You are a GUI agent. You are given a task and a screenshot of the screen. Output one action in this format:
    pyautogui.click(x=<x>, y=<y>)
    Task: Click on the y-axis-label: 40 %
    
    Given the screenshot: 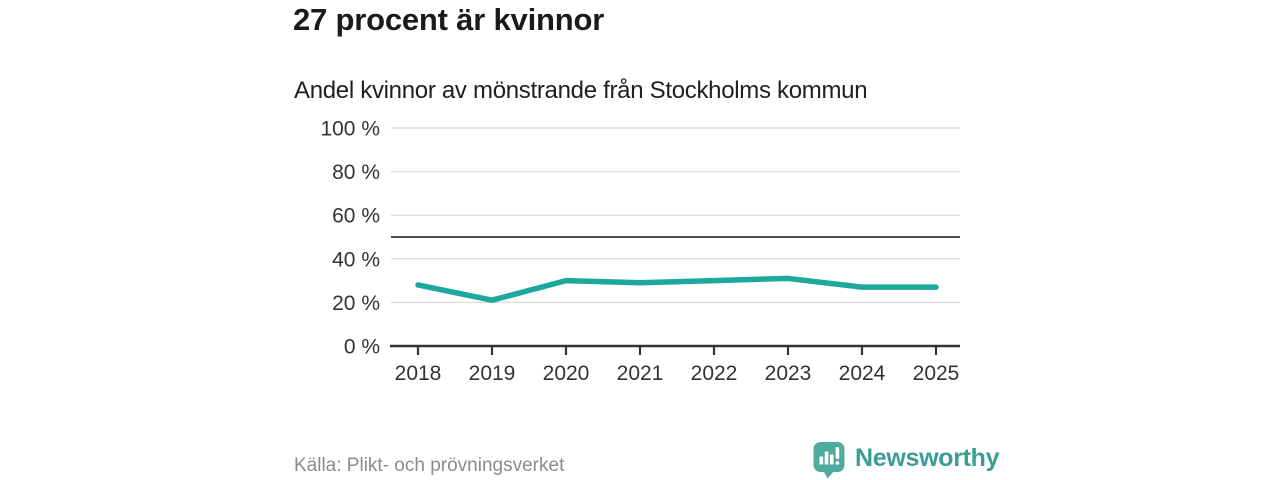 What is the action you would take?
    pyautogui.click(x=356, y=259)
    